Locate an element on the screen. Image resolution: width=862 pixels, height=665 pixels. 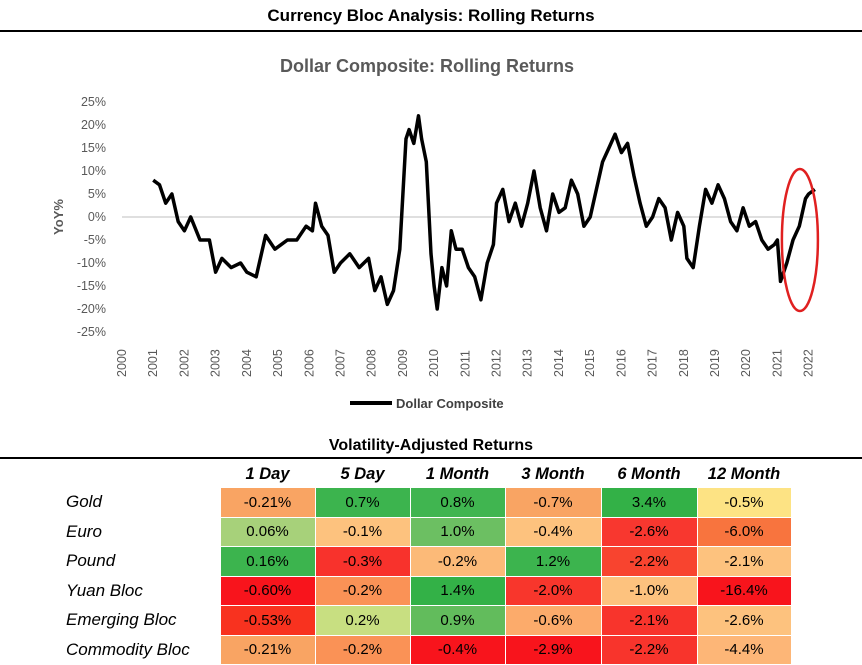
x-tick-label: 2018 is located at coordinates (684, 363).